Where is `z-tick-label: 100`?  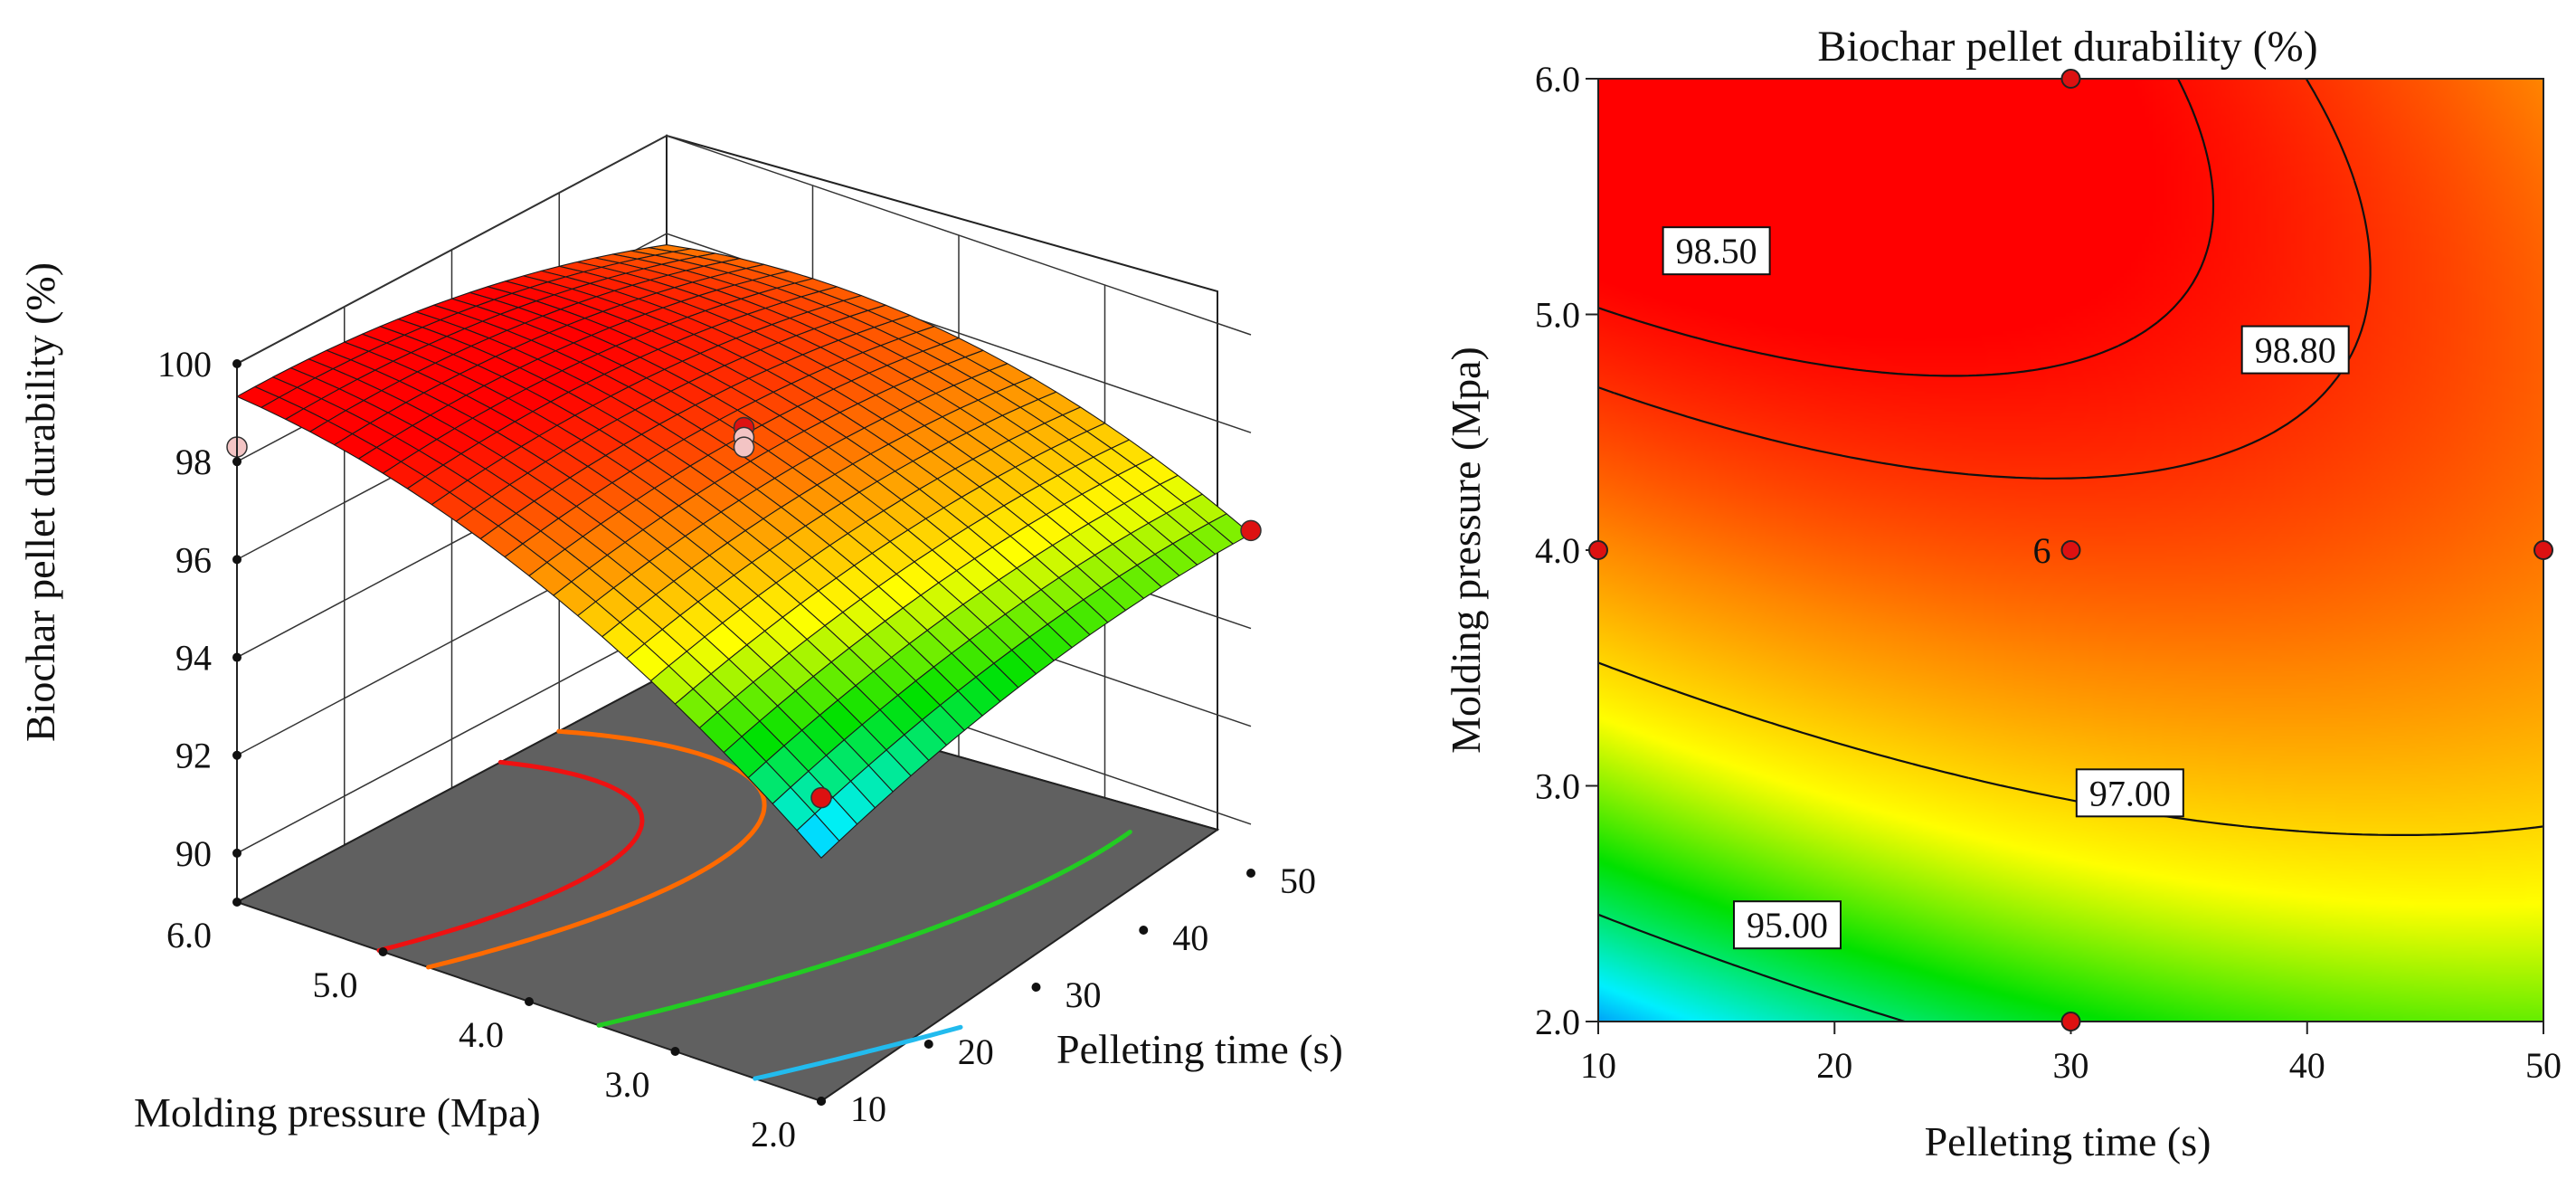 z-tick-label: 100 is located at coordinates (184, 364).